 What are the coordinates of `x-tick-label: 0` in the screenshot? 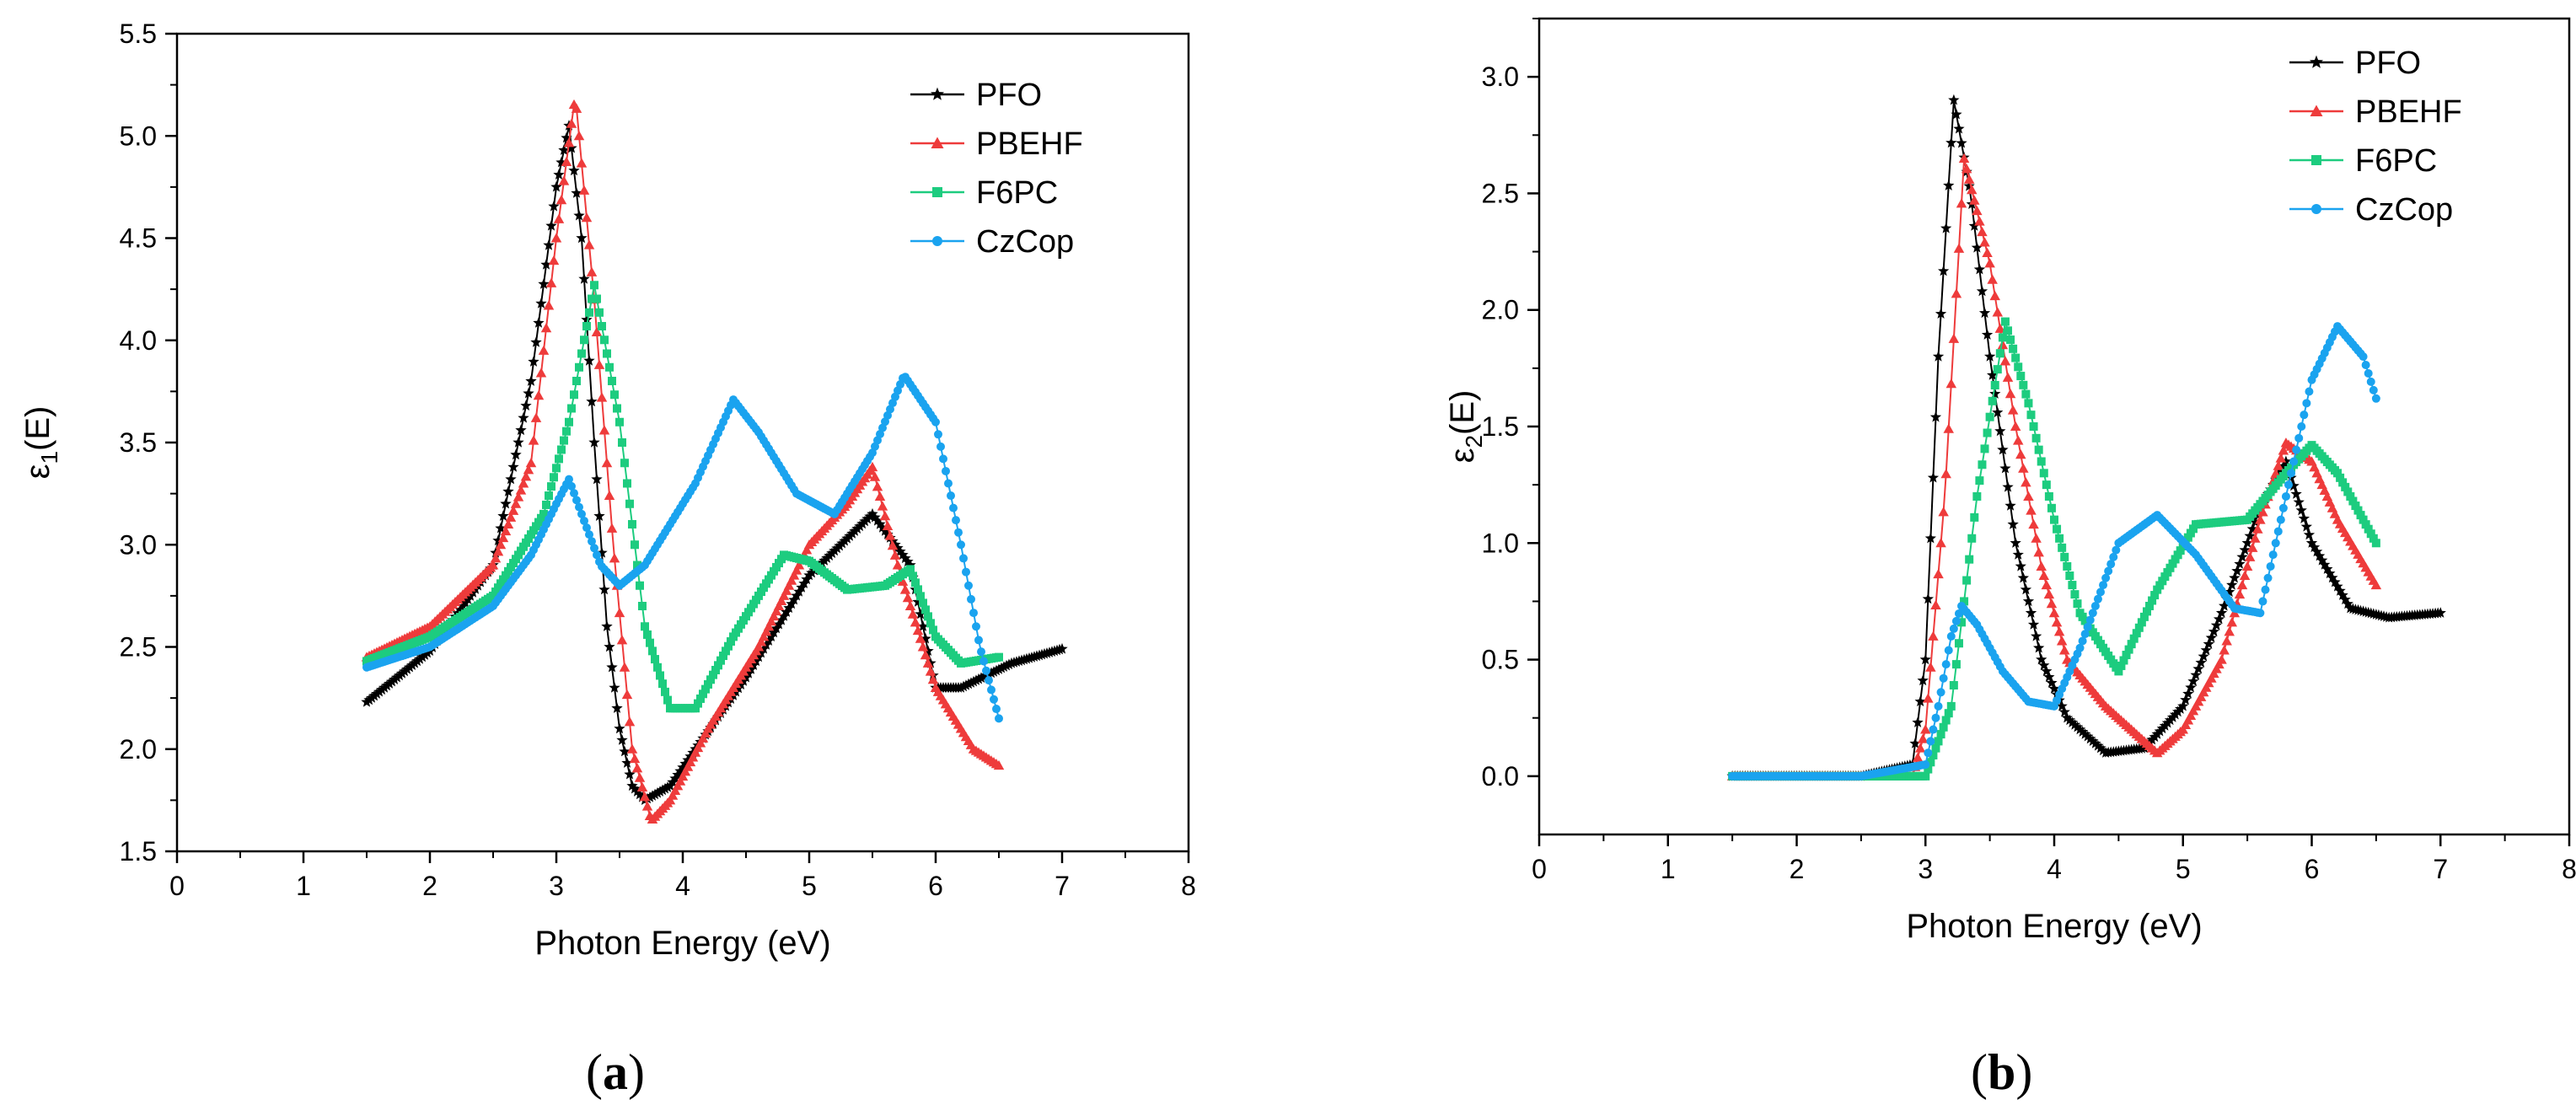 It's located at (1539, 869).